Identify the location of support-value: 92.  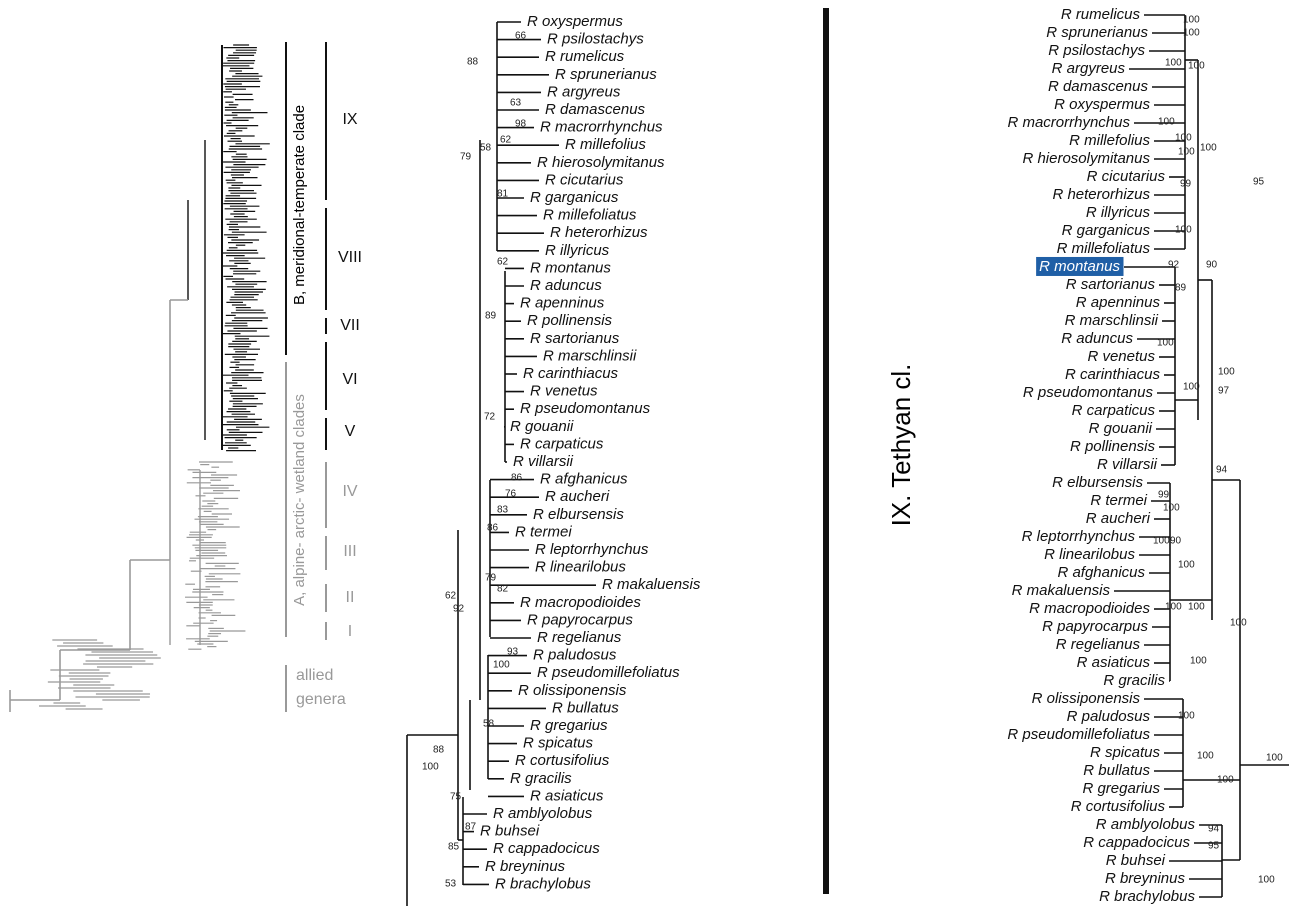
(1174, 265).